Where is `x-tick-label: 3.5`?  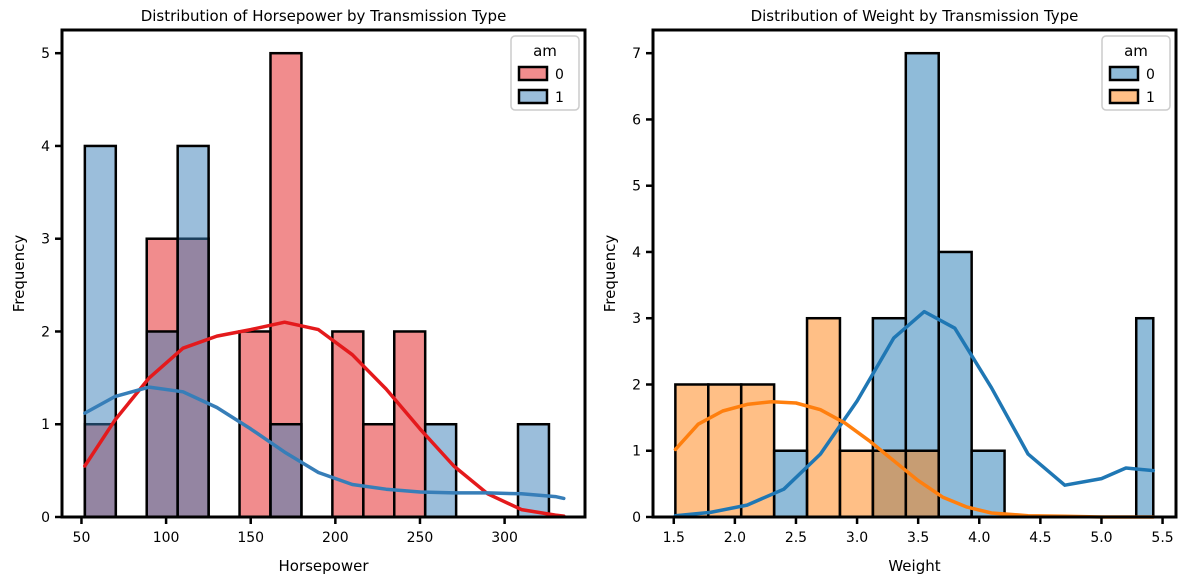
x-tick-label: 3.5 is located at coordinates (918, 538).